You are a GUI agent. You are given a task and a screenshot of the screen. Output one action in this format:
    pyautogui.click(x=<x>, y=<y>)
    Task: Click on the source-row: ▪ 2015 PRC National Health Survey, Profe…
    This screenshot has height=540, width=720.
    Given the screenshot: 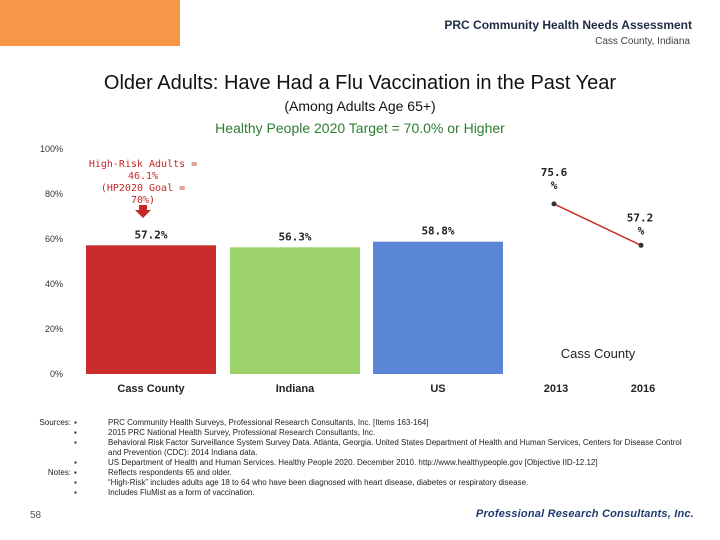 What is the action you would take?
    pyautogui.click(x=360, y=433)
    